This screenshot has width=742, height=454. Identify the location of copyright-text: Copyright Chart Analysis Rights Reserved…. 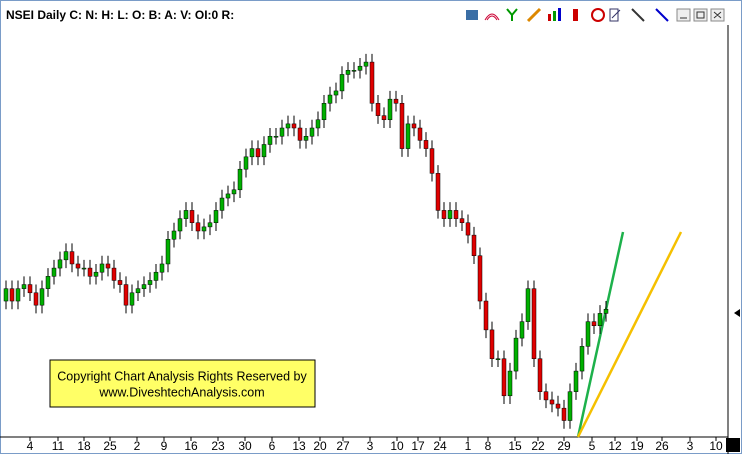
(182, 376).